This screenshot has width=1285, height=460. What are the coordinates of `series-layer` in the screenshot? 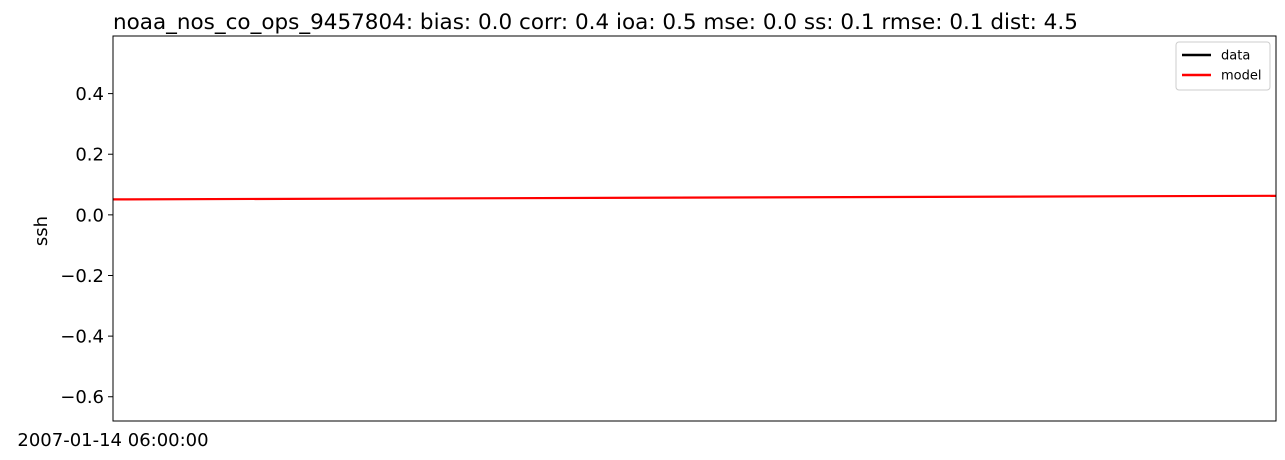 It's located at (694, 197).